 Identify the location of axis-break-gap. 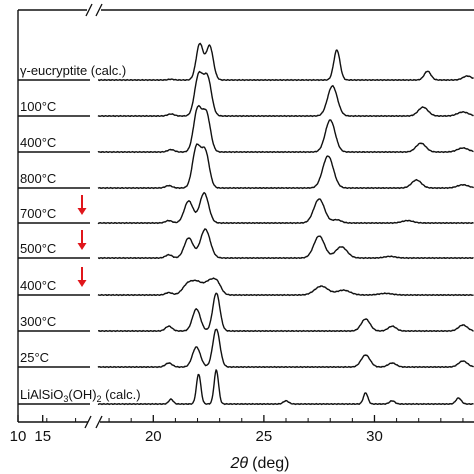
(94, 422).